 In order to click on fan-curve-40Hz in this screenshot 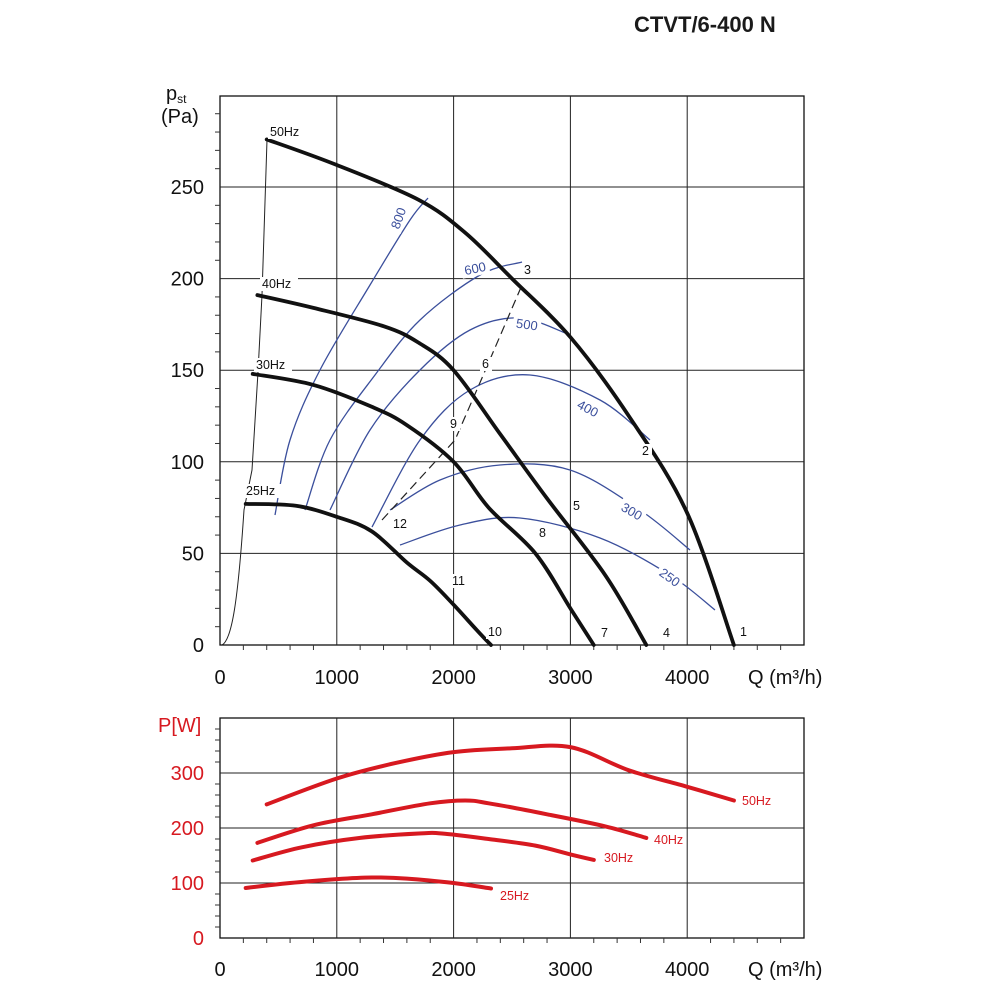, I will do `click(452, 470)`.